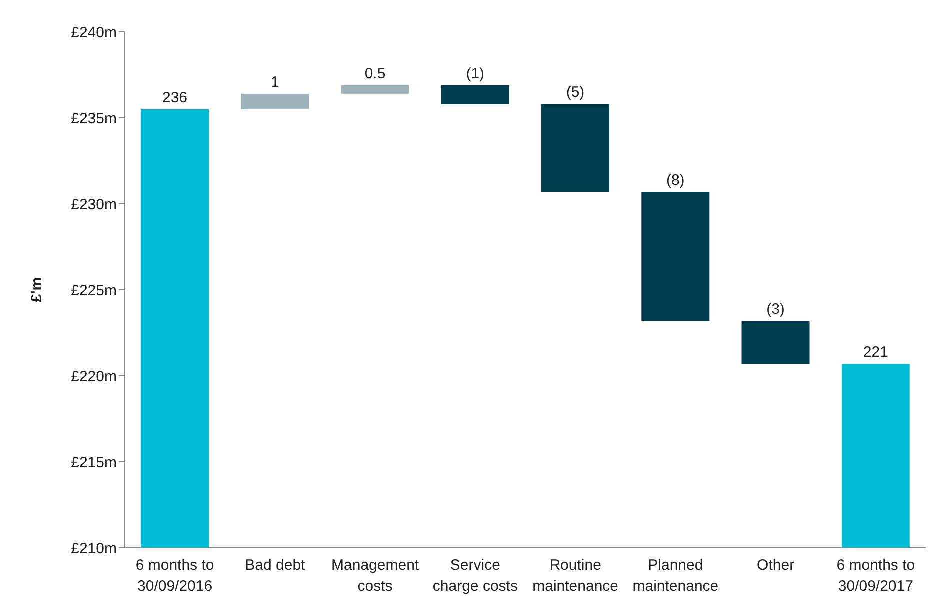  Describe the element at coordinates (876, 576) in the screenshot. I see `x-tick-label: 6 months to 30/09/2017` at that location.